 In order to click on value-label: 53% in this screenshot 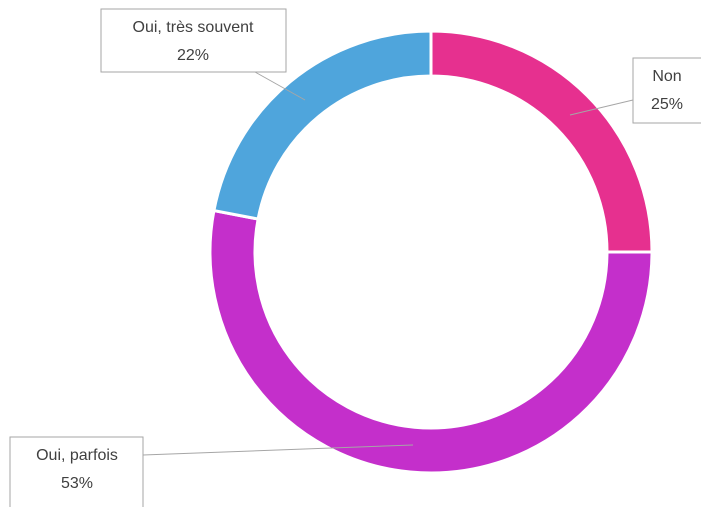, I will do `click(77, 483)`.